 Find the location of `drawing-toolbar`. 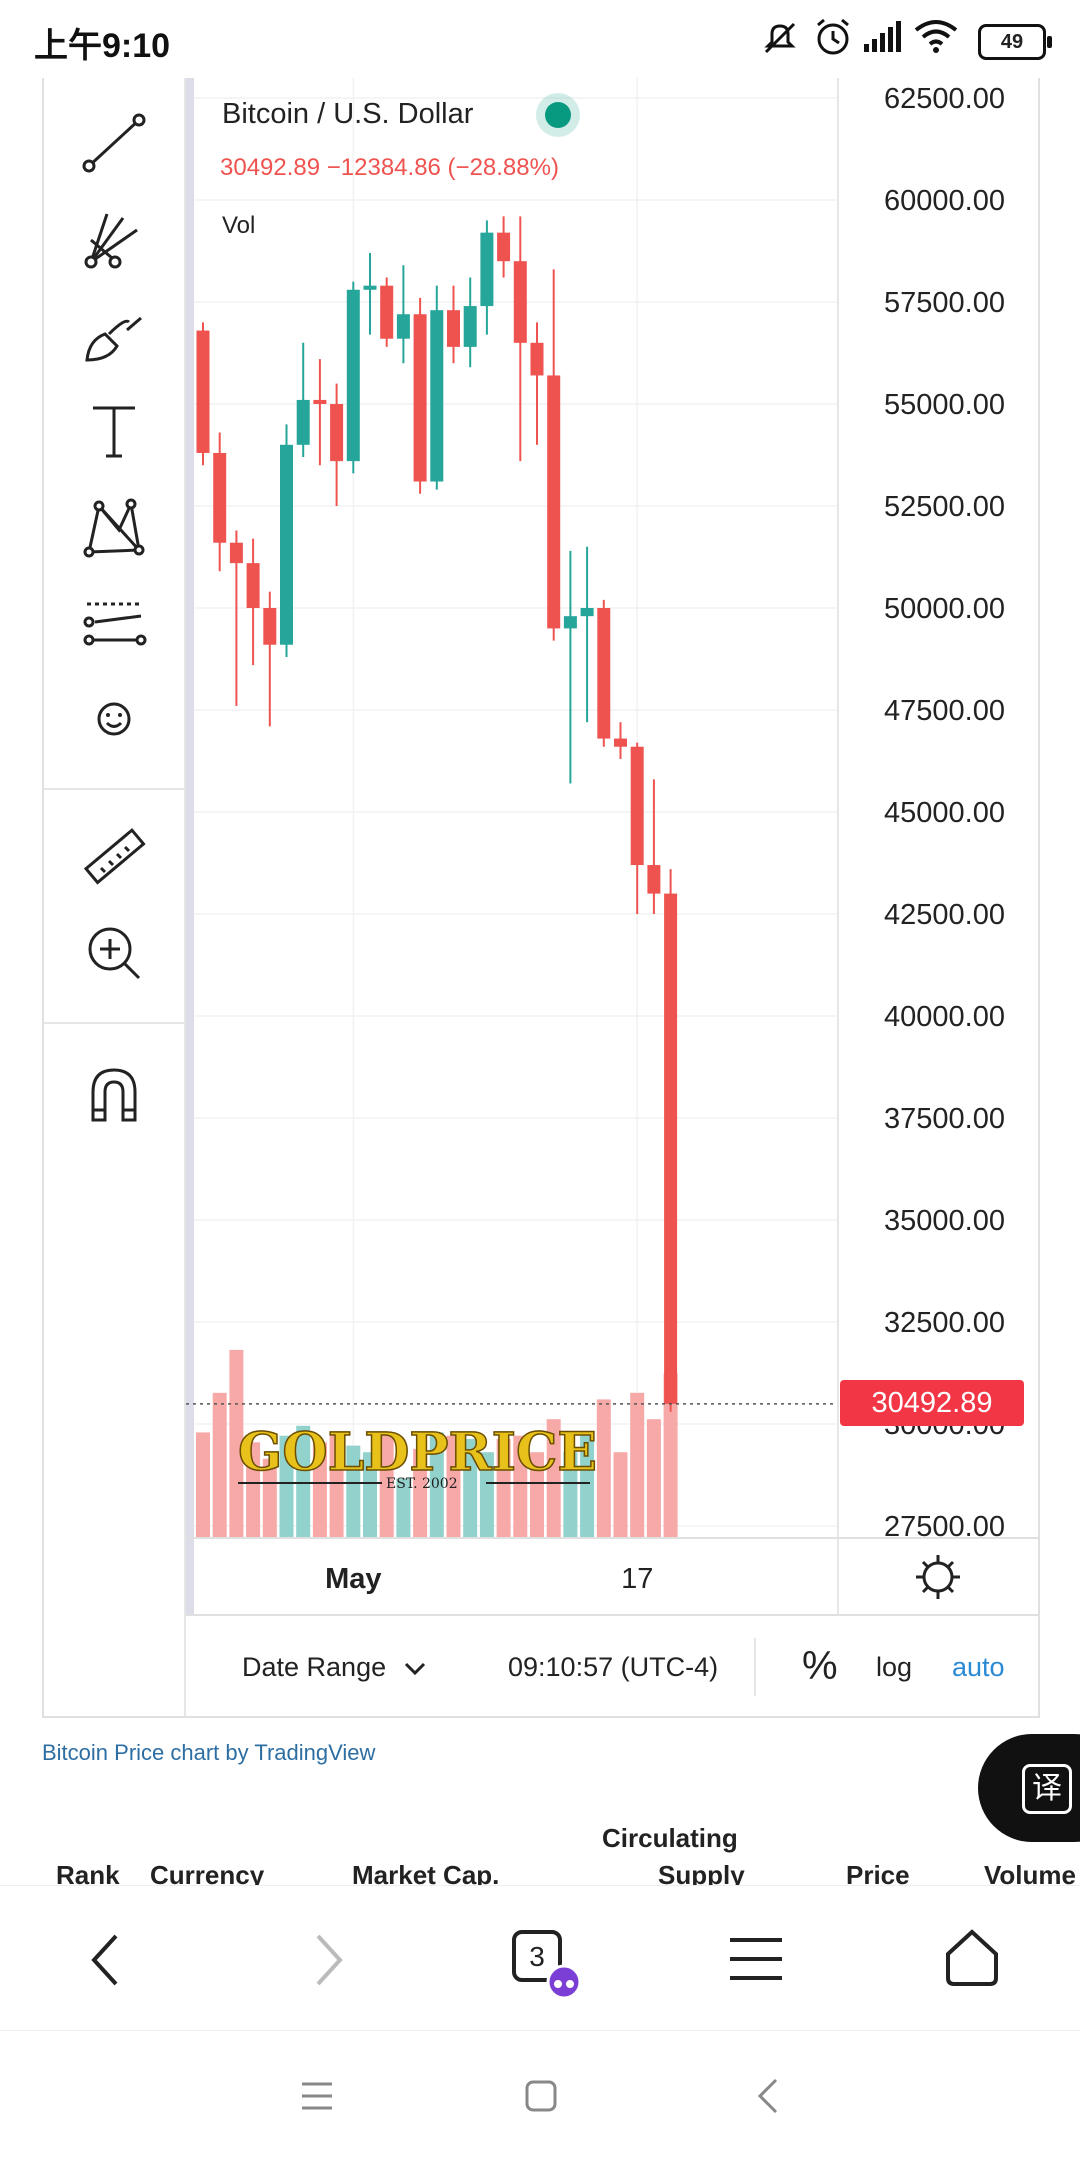

drawing-toolbar is located at coordinates (115, 897).